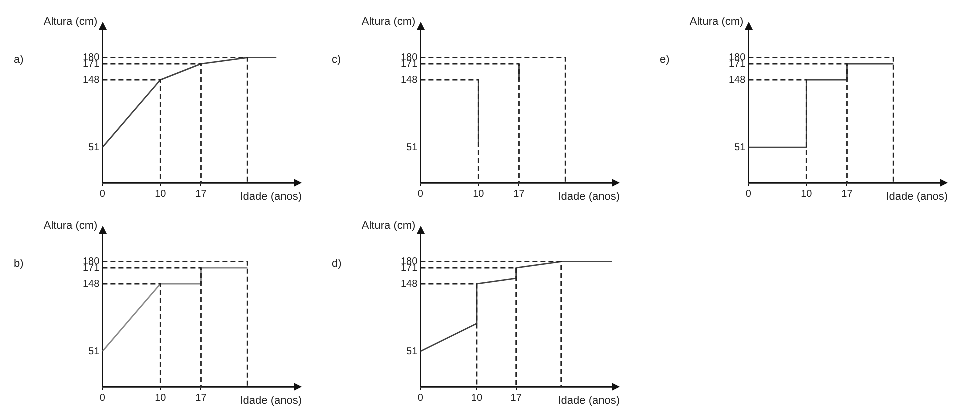 This screenshot has width=966, height=419. What do you see at coordinates (19, 60) in the screenshot?
I see `text: a)` at bounding box center [19, 60].